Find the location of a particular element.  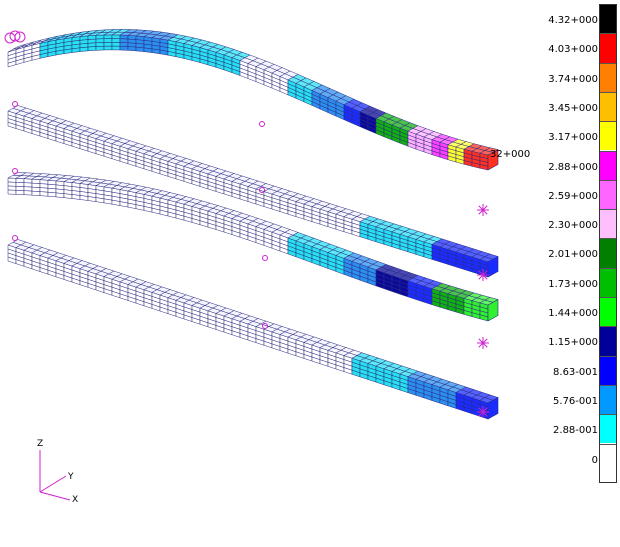

legend-label: 5.76-001 is located at coordinates (575, 401).